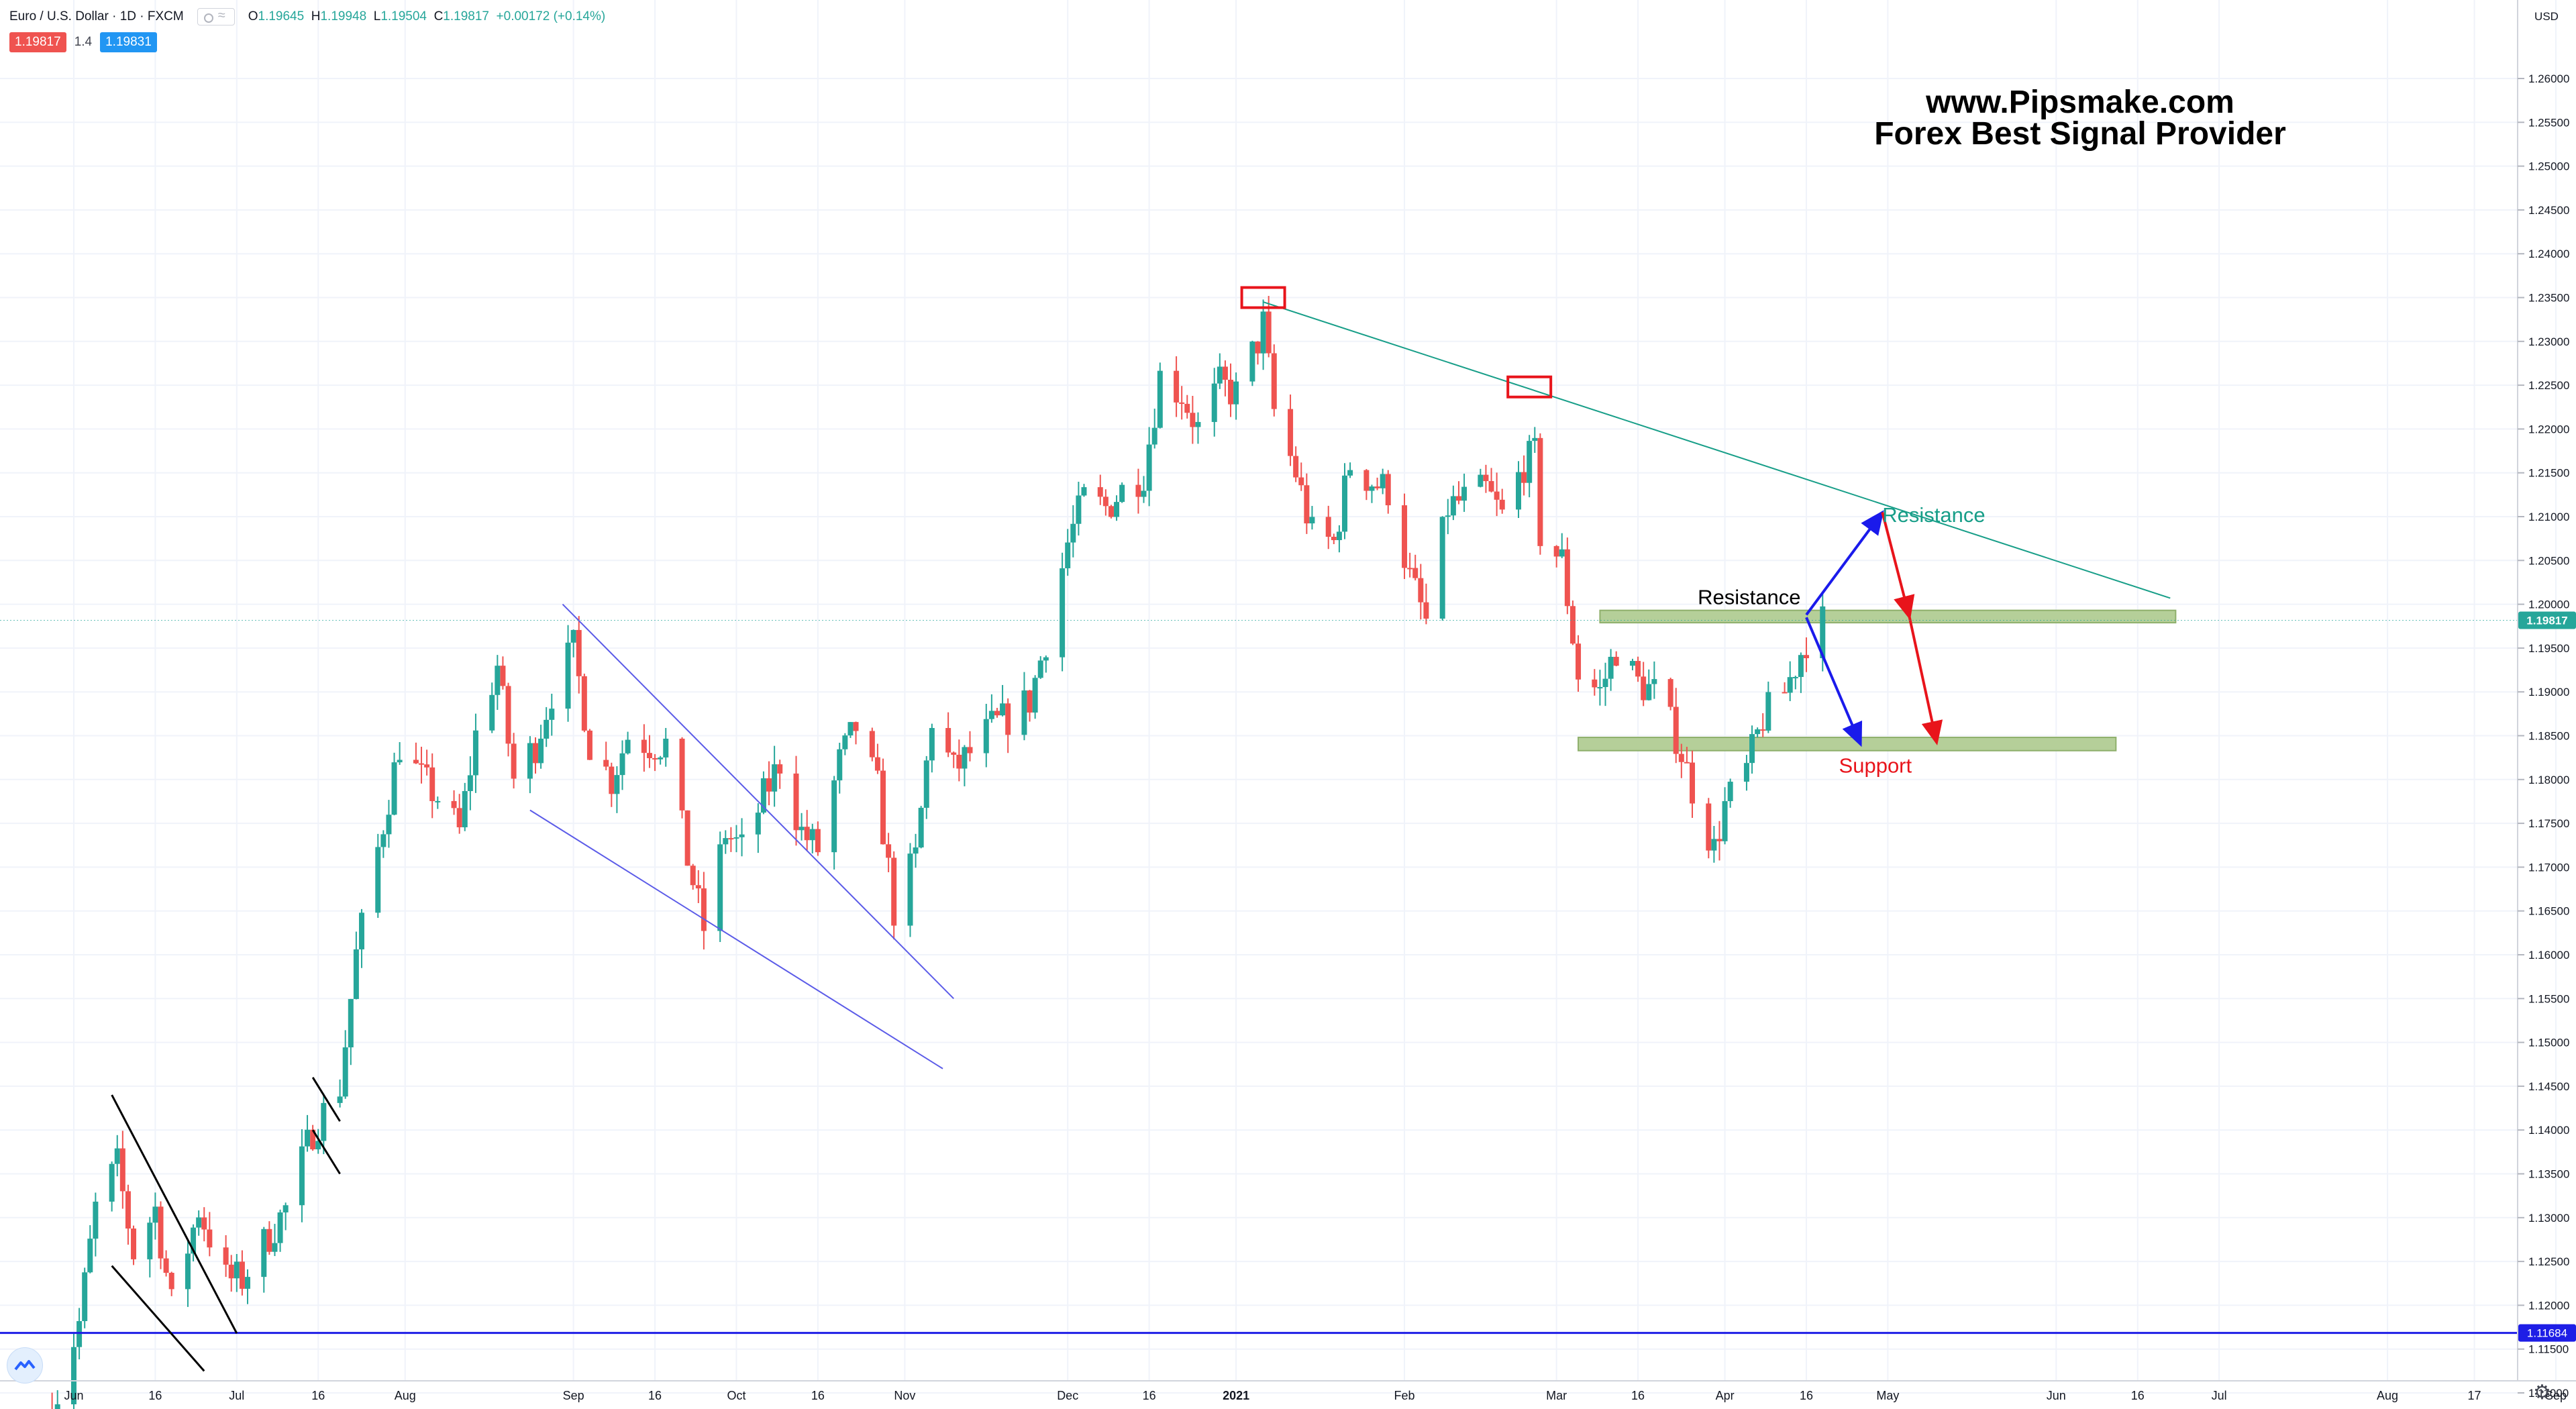  I want to click on blue-arrow, so click(1844, 563).